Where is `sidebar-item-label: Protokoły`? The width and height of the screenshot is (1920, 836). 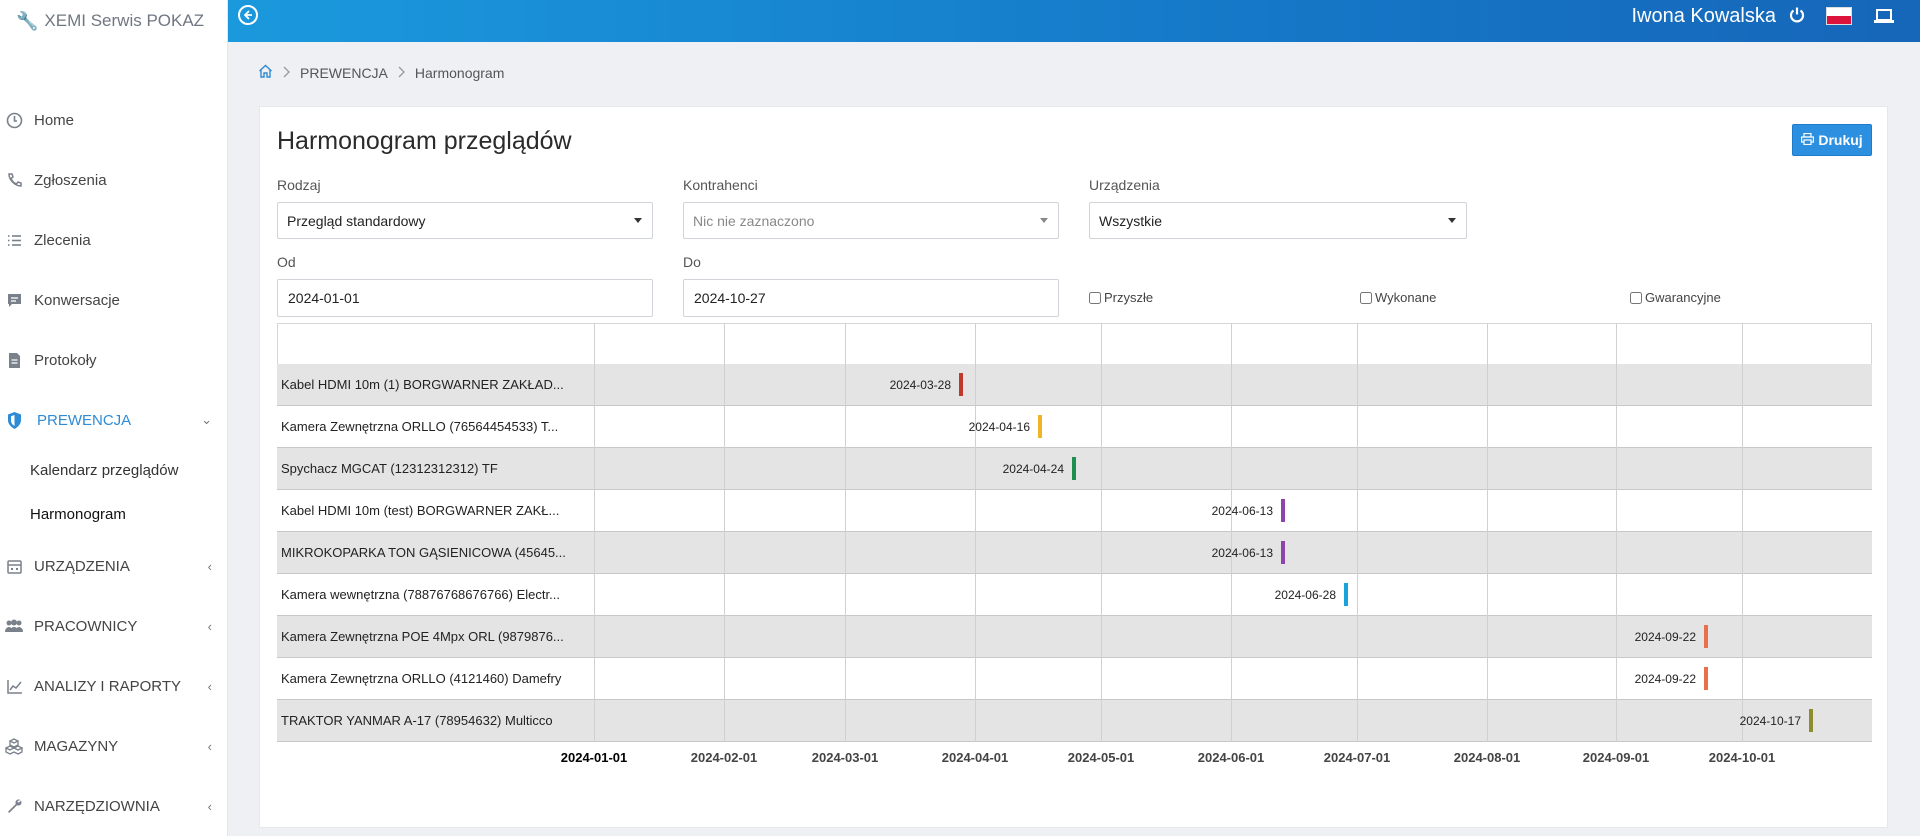 sidebar-item-label: Protokoły is located at coordinates (65, 360).